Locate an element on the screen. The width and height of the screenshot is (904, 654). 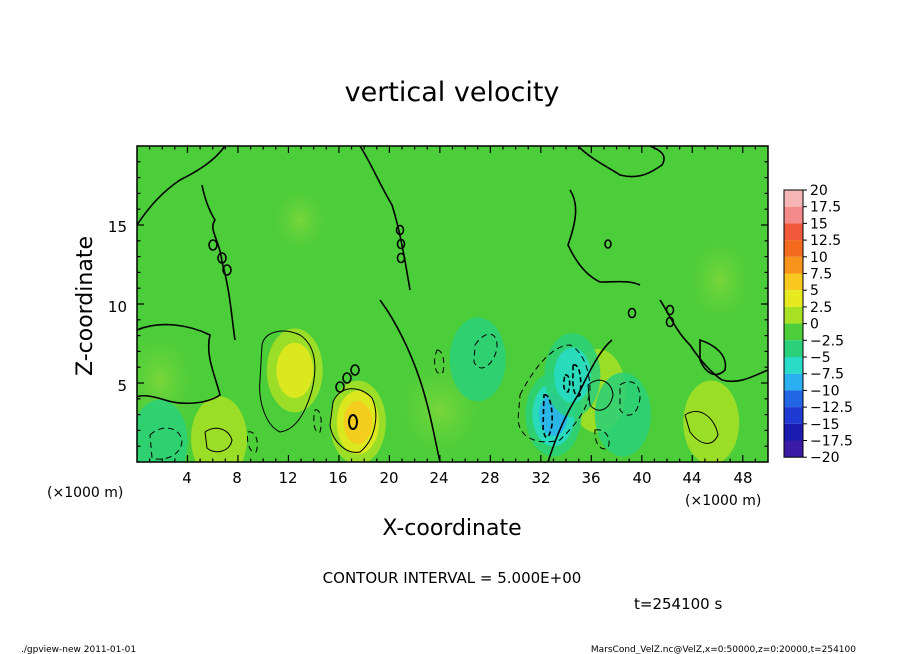
positive-contours is located at coordinates (461, 391).